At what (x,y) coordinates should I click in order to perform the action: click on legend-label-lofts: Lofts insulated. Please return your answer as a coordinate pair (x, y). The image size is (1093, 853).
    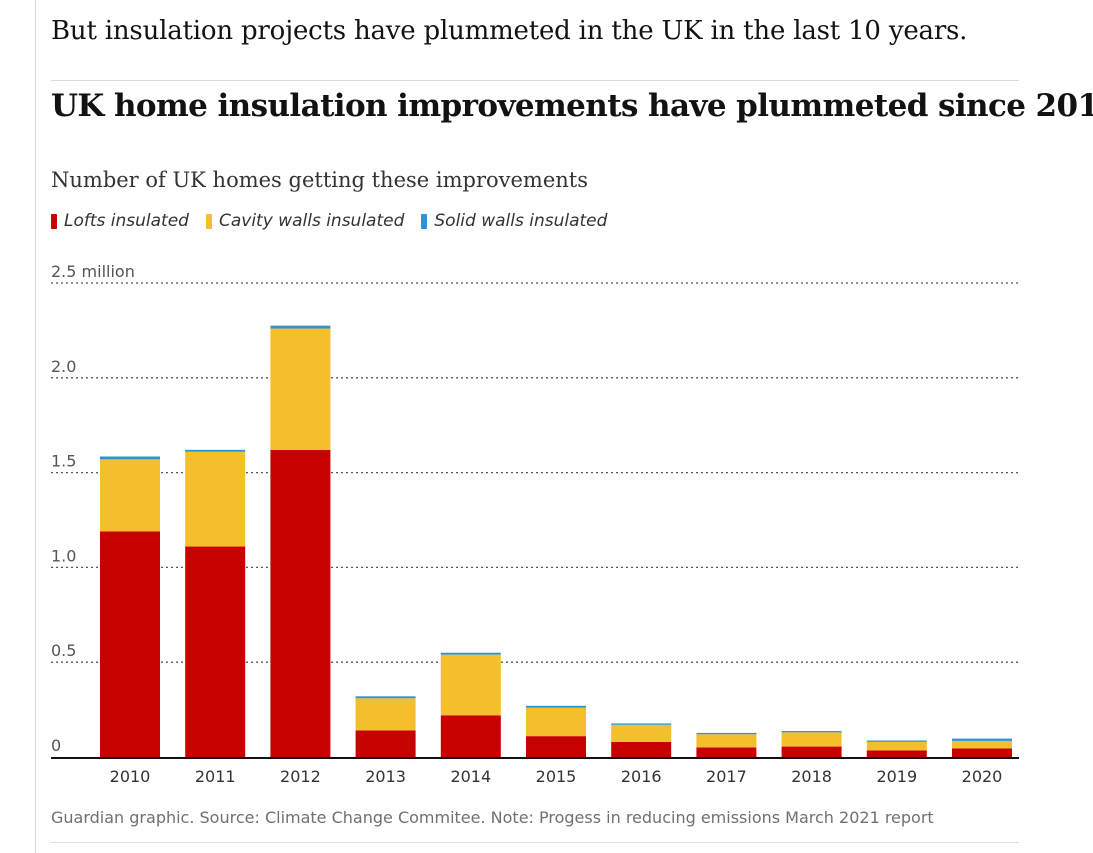
    Looking at the image, I should click on (126, 221).